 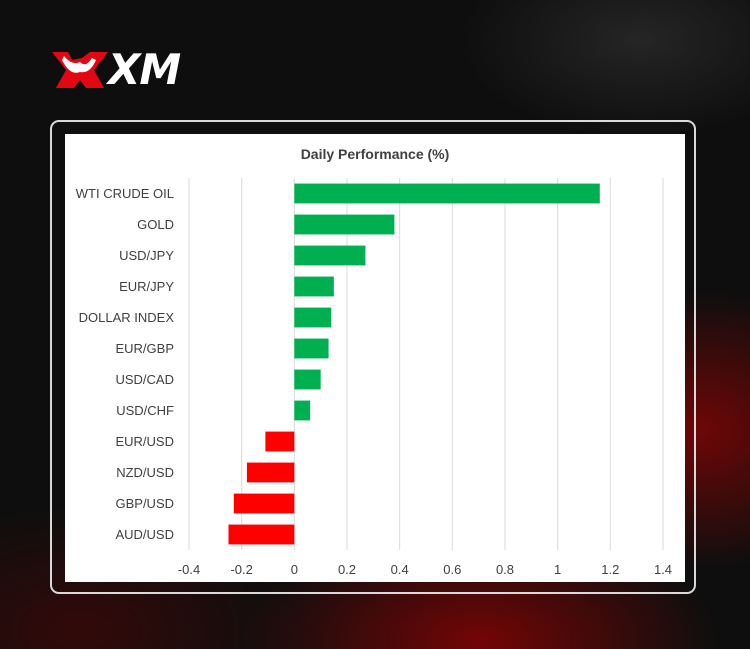 What do you see at coordinates (400, 569) in the screenshot?
I see `x-tick-label: 0.4` at bounding box center [400, 569].